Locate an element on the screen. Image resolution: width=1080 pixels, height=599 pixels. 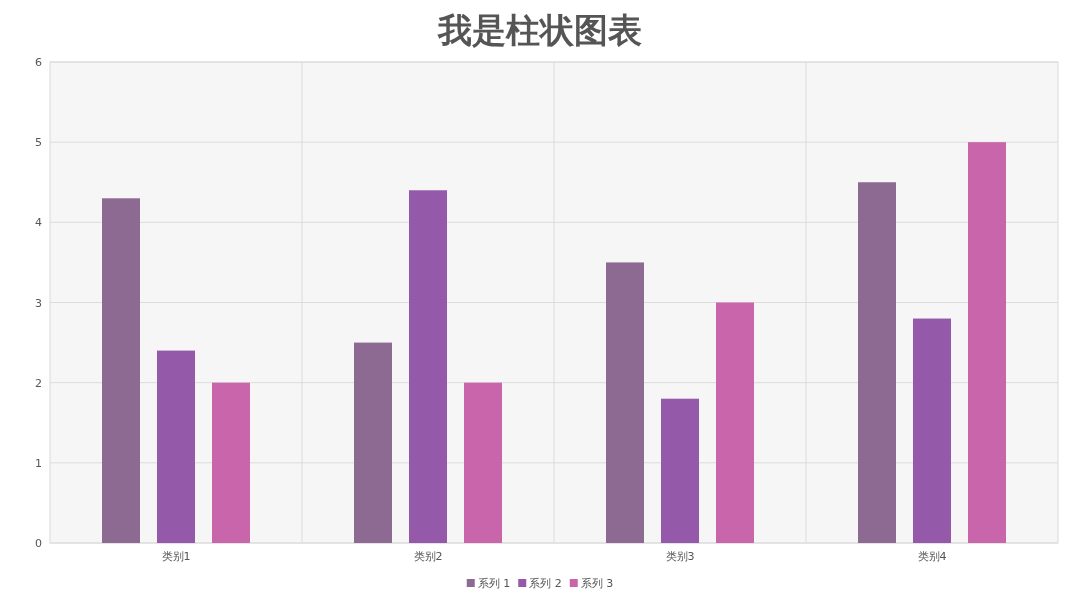
x-tick-label: 类别3 is located at coordinates (680, 556).